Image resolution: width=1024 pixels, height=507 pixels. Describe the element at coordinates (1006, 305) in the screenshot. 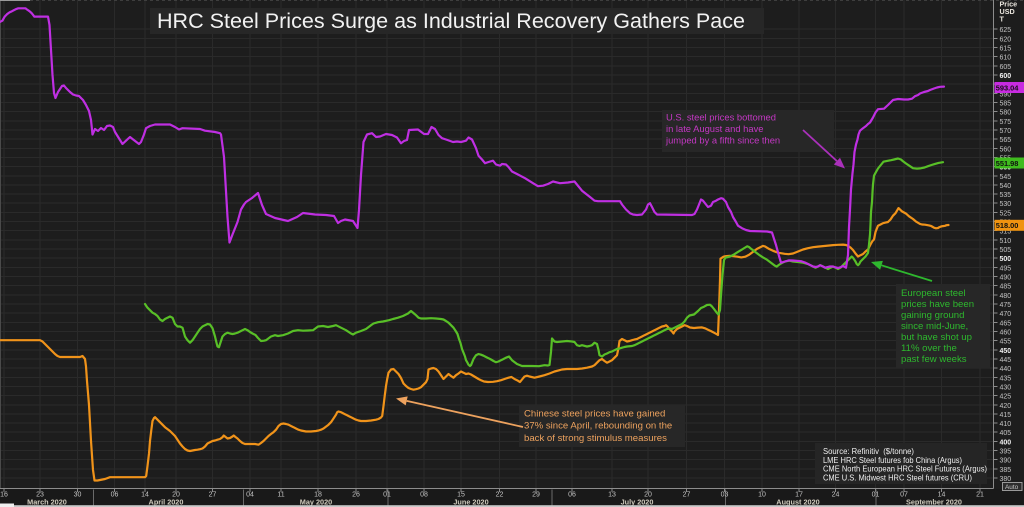

I see `svg-text: 475` at that location.